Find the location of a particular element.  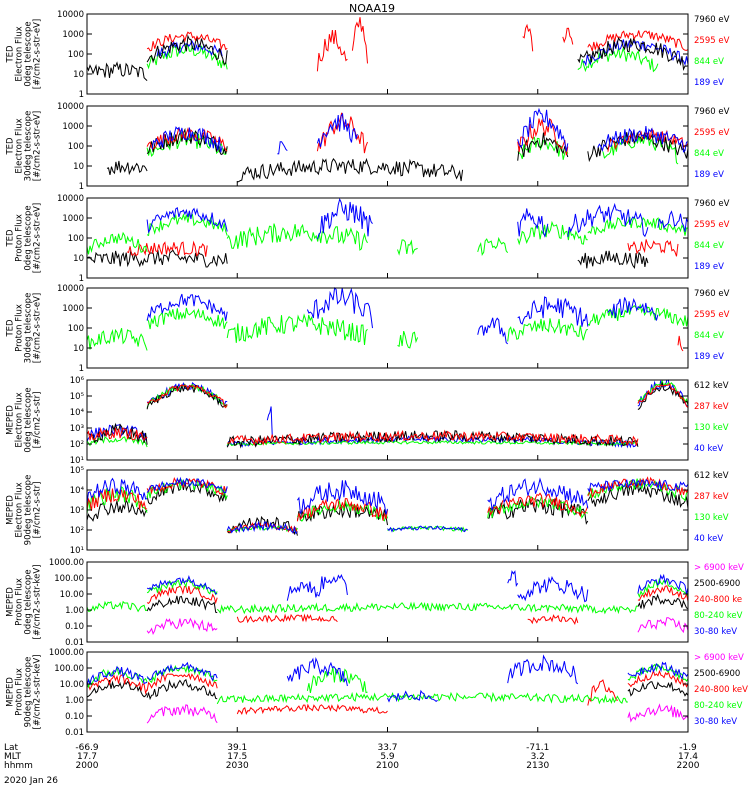

plot-frame is located at coordinates (387, 328).